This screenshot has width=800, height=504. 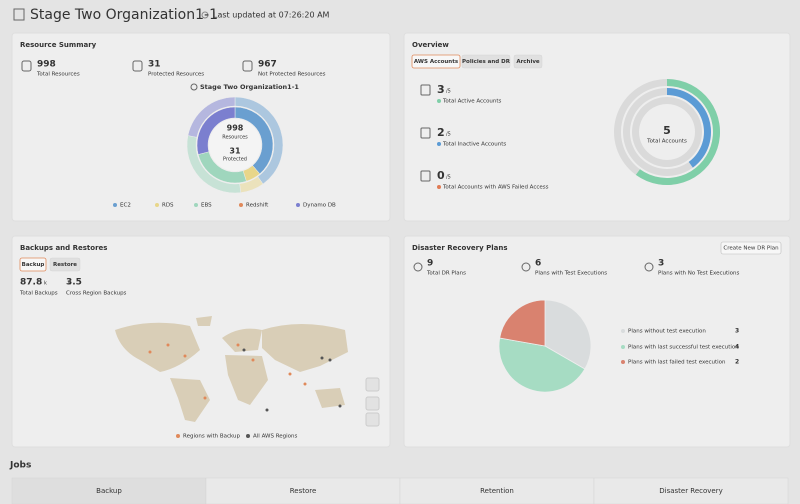 I want to click on backup-value: 87.8, so click(x=31, y=283).